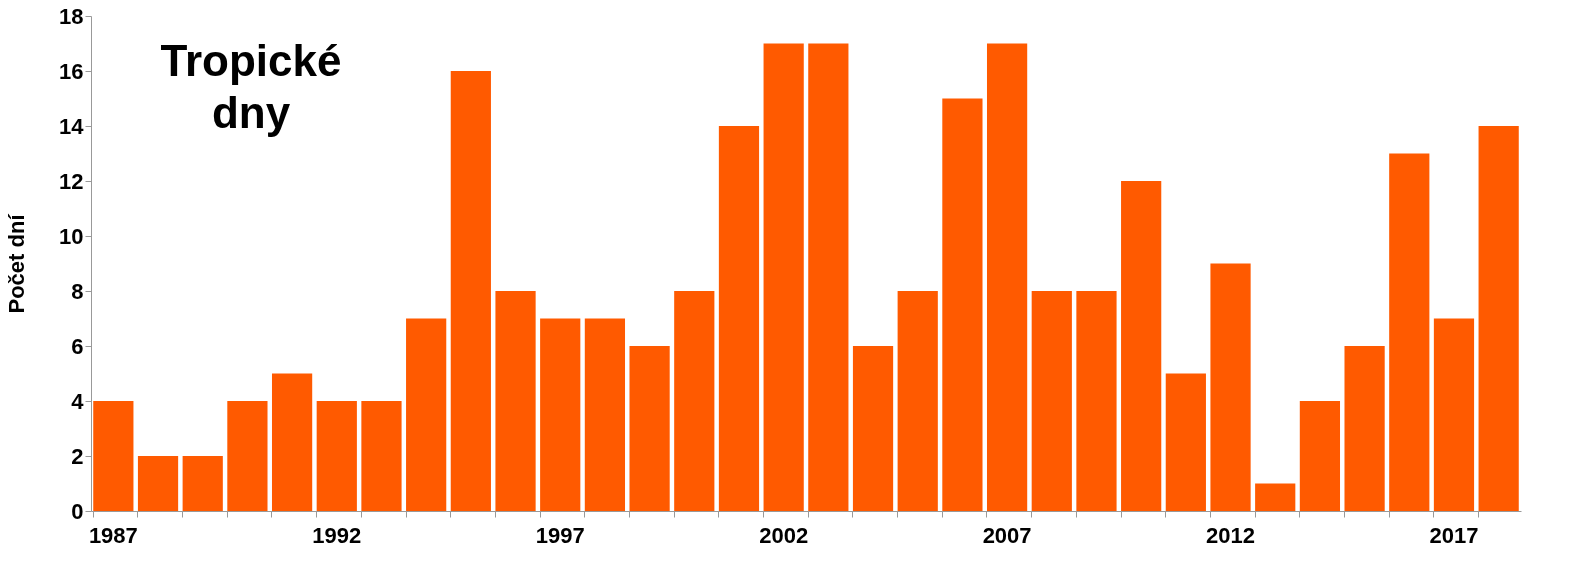  What do you see at coordinates (71, 236) in the screenshot?
I see `y-tick-label: 10` at bounding box center [71, 236].